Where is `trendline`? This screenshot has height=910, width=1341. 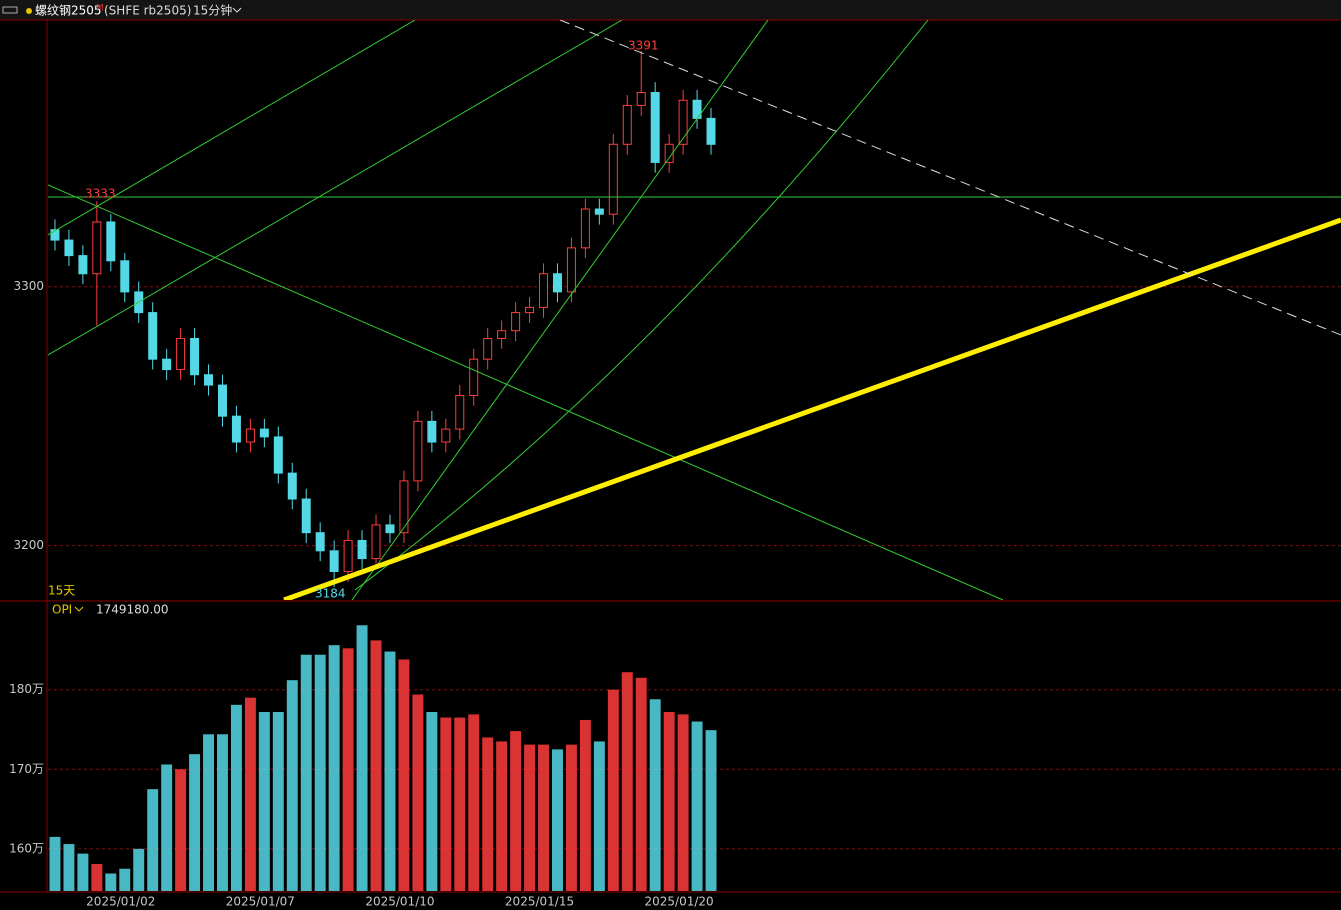 trendline is located at coordinates (232, 128).